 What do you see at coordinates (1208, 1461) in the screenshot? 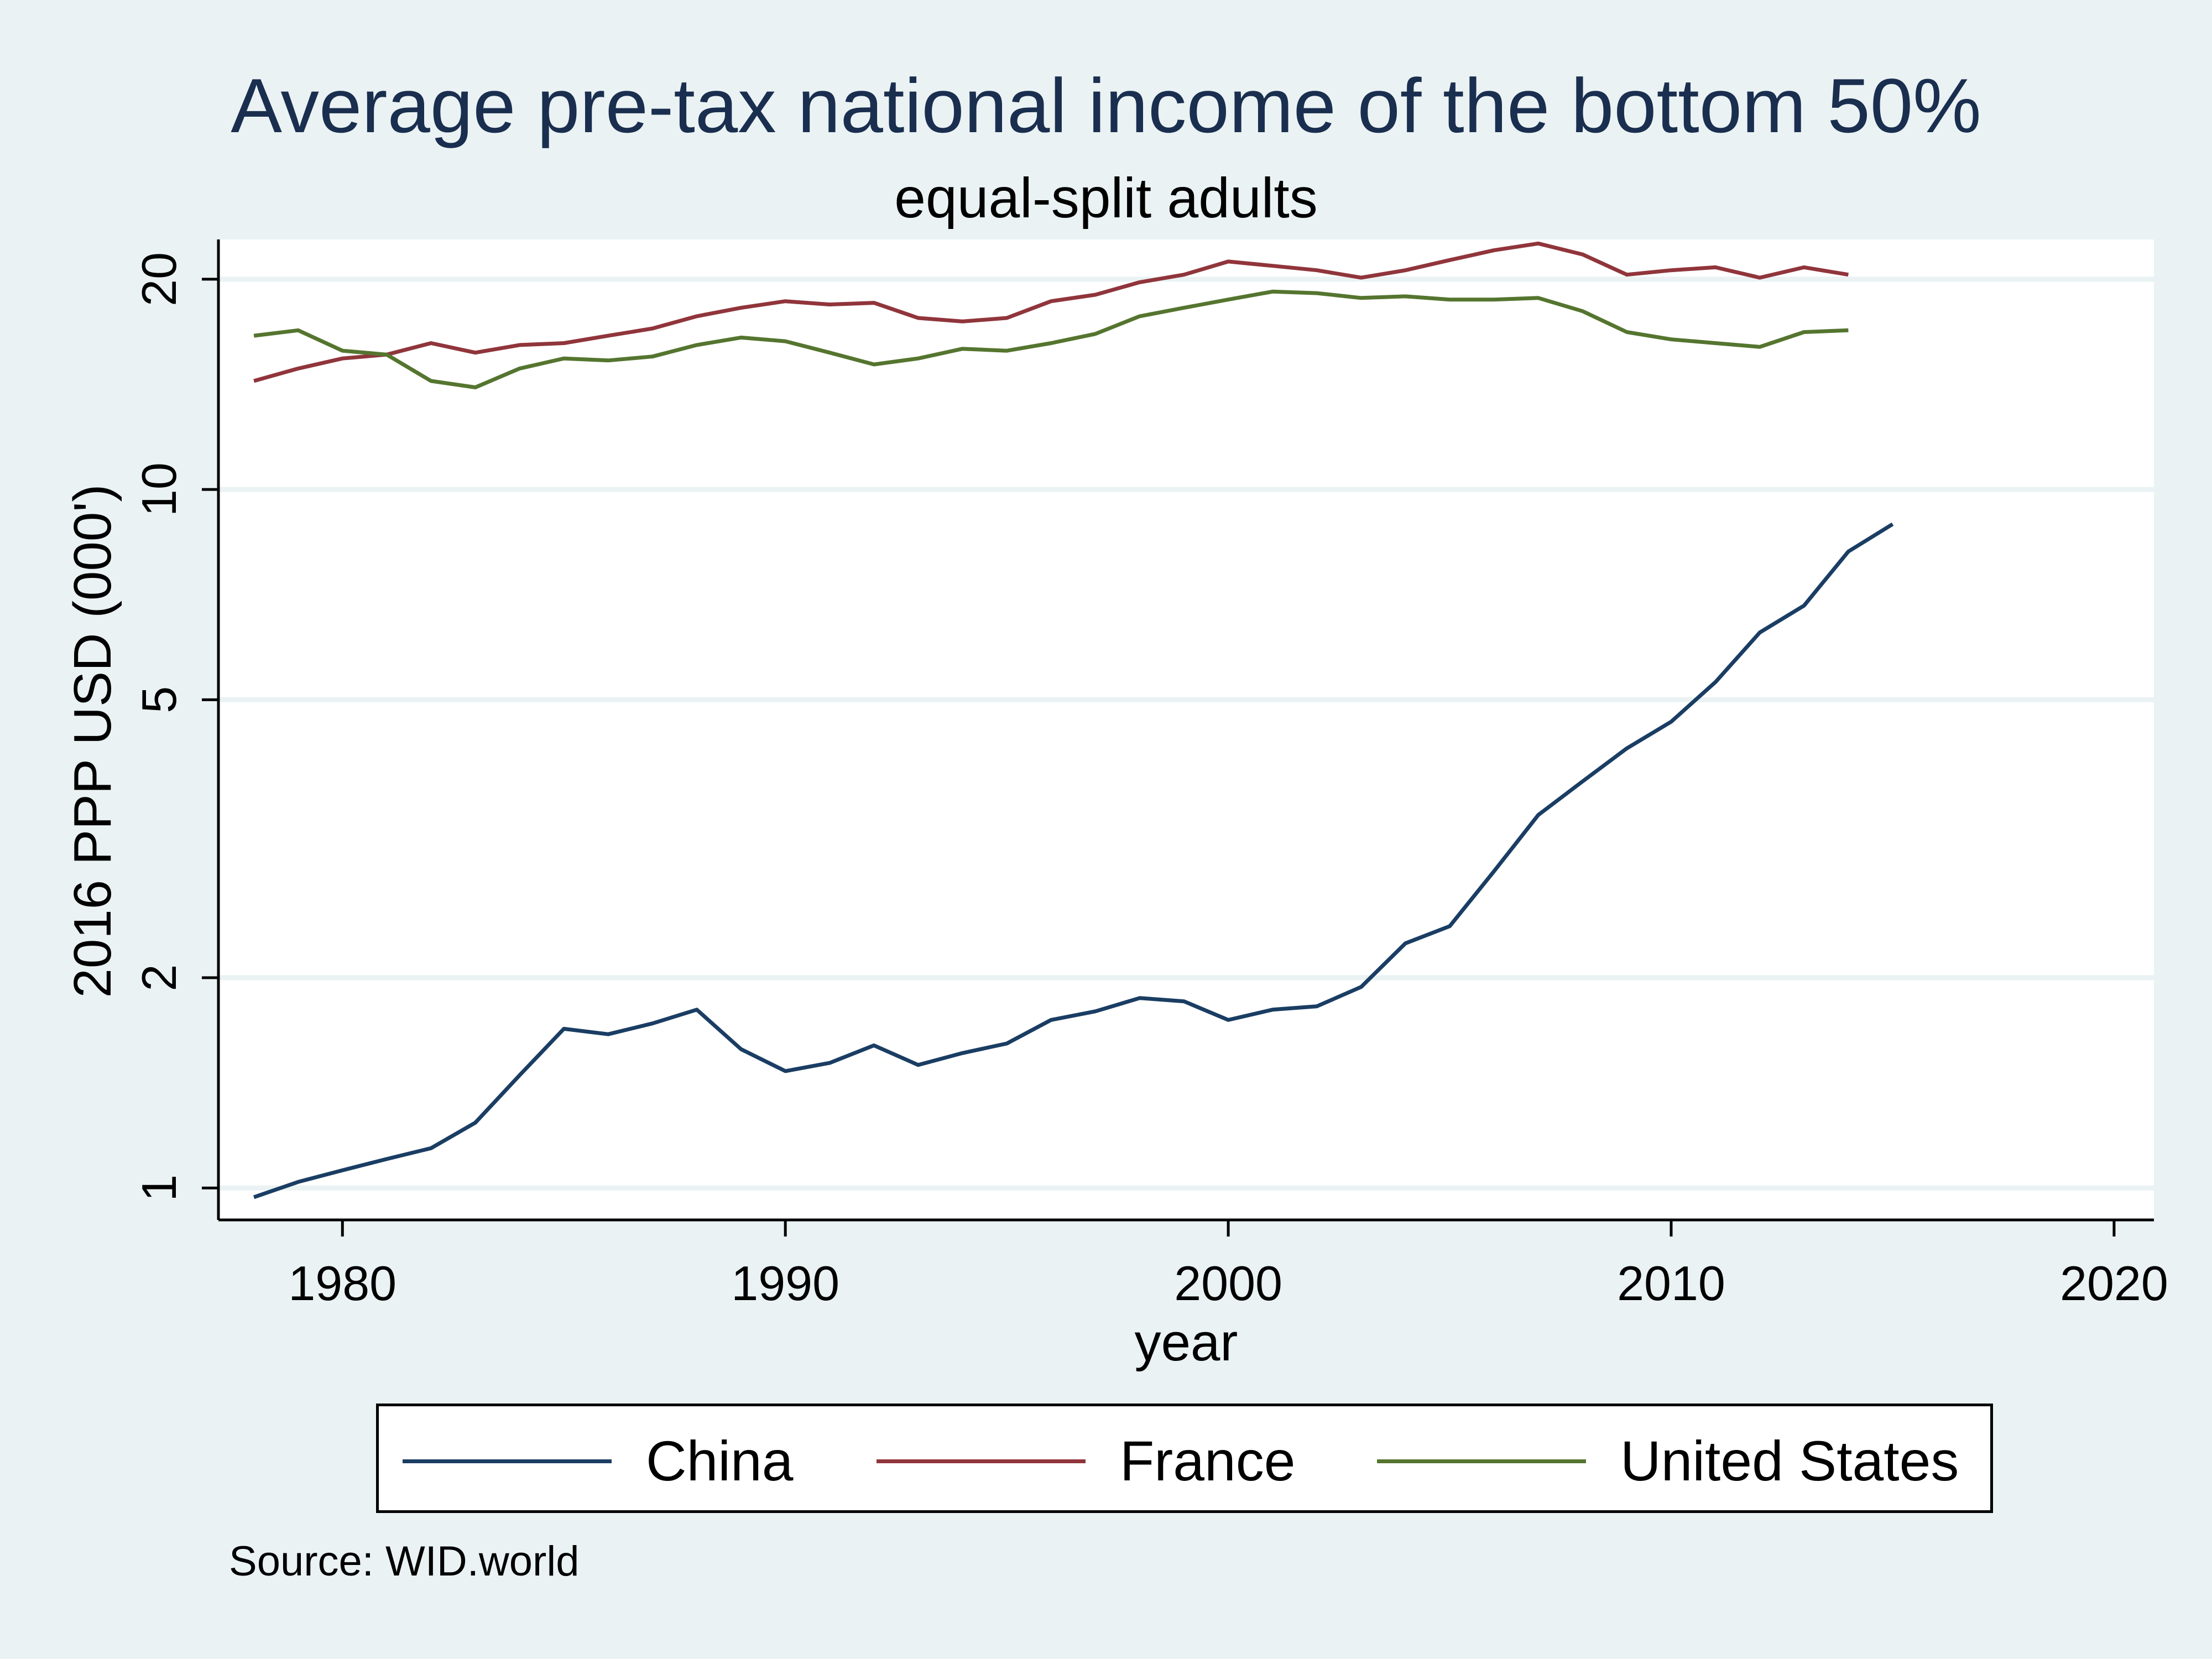
I see `legend-label-france: France` at bounding box center [1208, 1461].